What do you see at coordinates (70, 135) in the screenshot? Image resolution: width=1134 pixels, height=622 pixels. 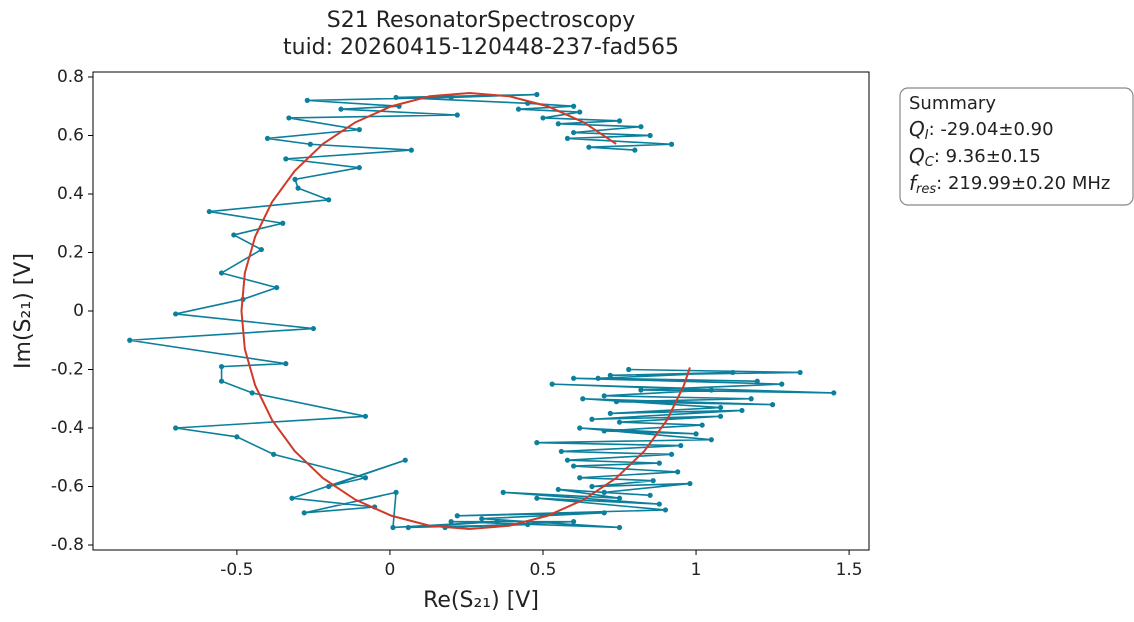 I see `y-tick-label: 0.6` at bounding box center [70, 135].